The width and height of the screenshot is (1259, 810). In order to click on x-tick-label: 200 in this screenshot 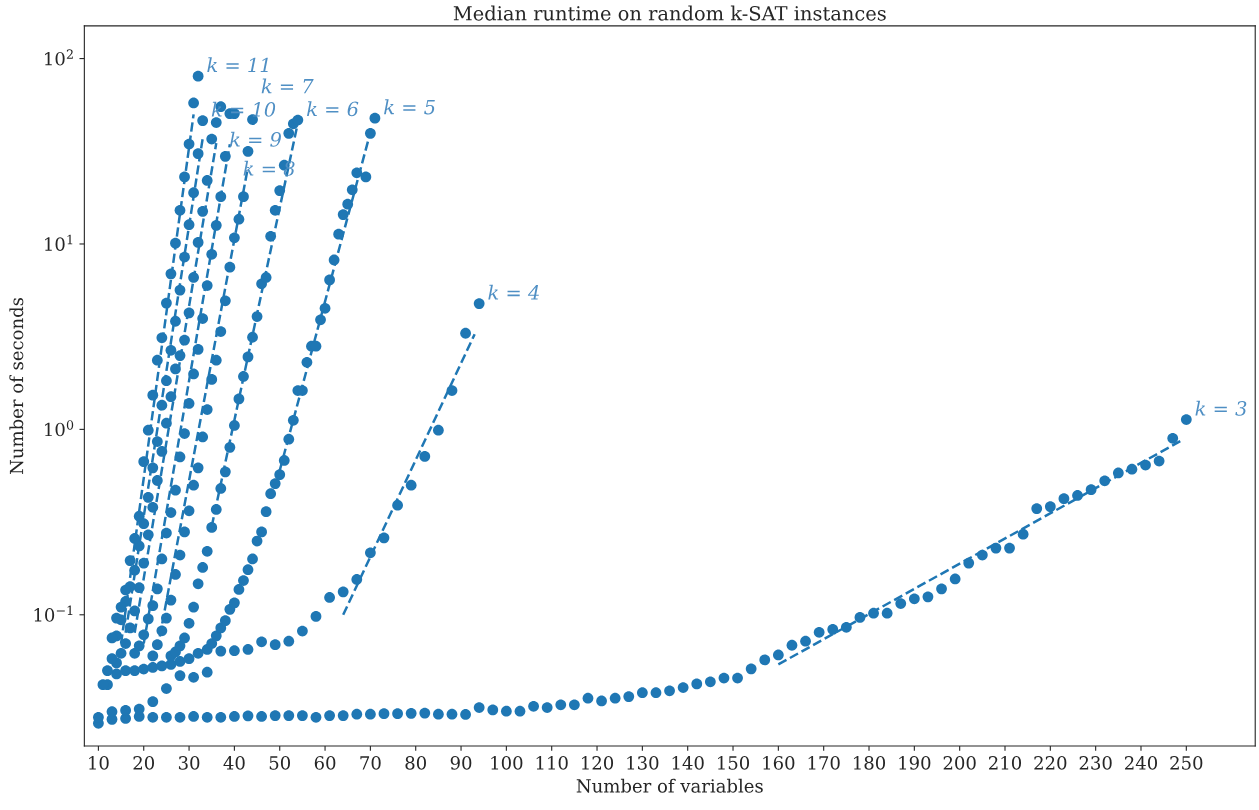, I will do `click(959, 763)`.